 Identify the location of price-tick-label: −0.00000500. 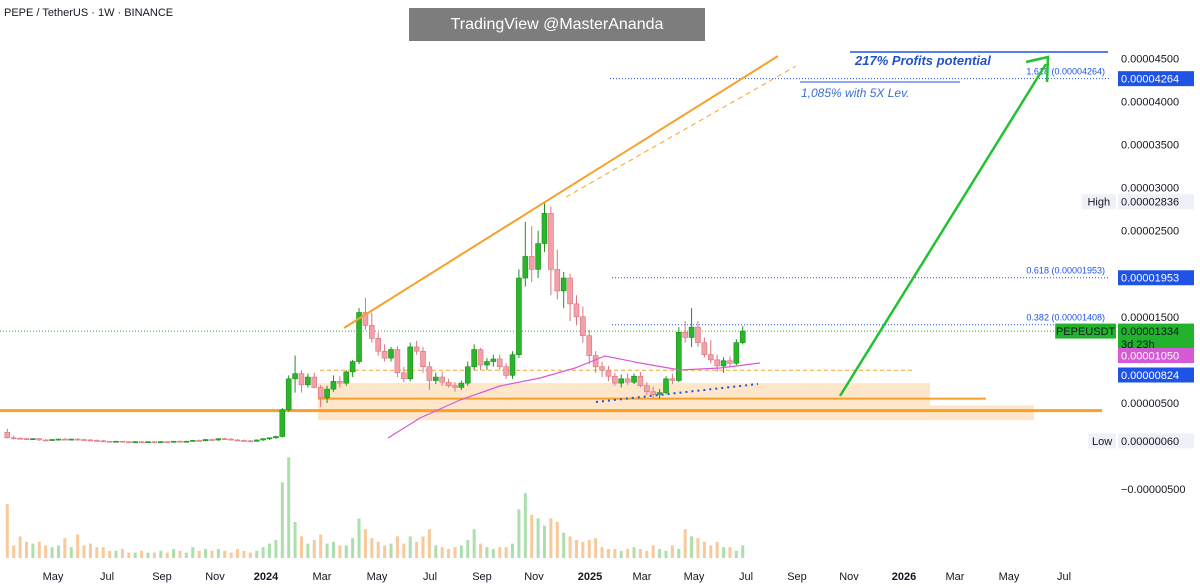
(1153, 490).